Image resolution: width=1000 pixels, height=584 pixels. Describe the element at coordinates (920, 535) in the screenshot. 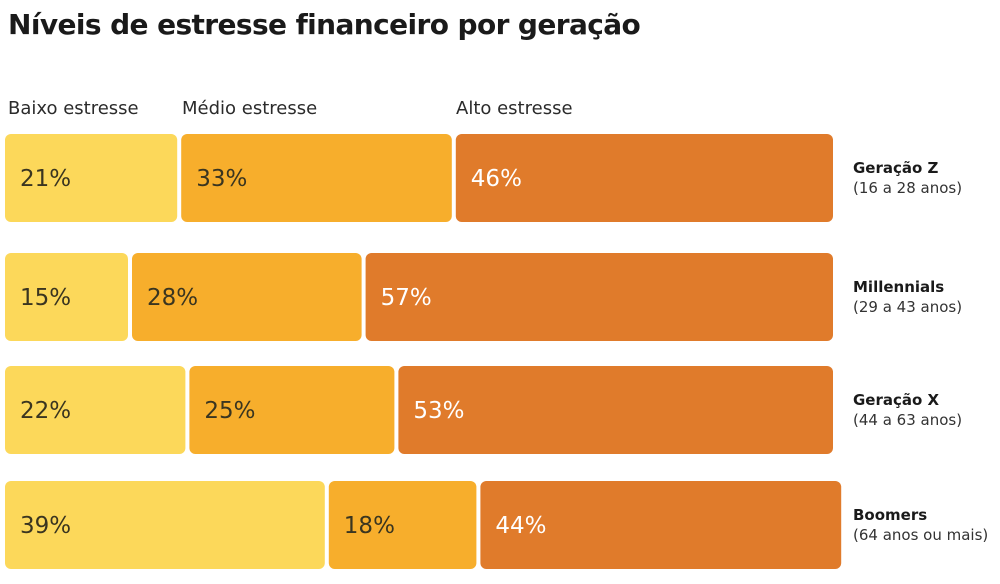

I see `category-sublabel-boomers: (64 anos ou mais)` at that location.